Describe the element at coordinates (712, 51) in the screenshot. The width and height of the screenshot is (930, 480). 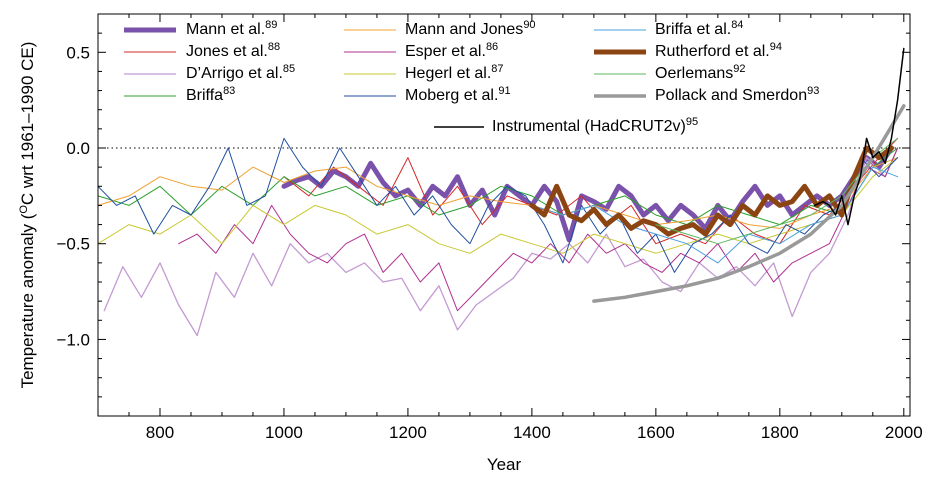
I see `legend-label-name: Rutherford et al.` at that location.